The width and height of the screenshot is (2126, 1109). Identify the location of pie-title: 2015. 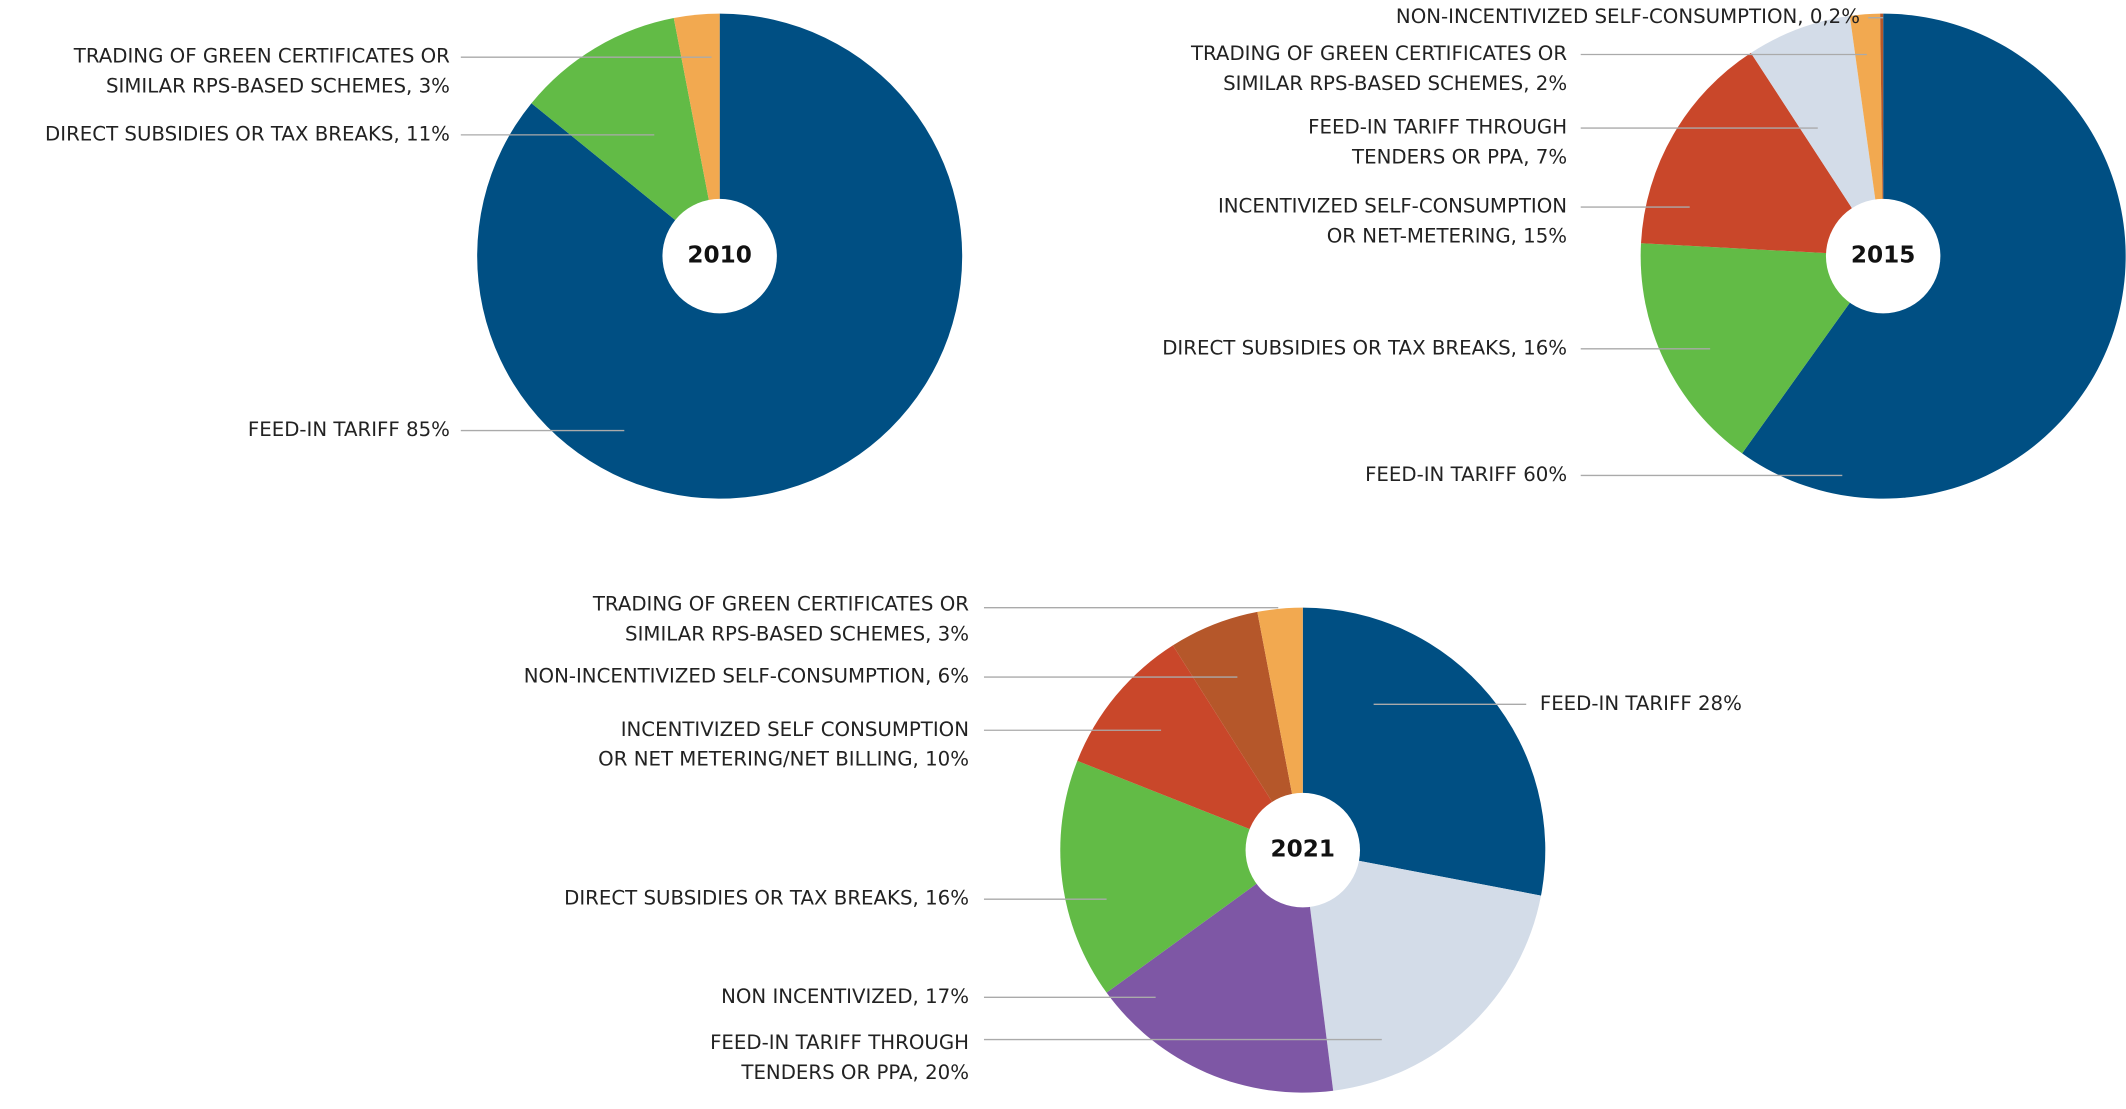
(1883, 256).